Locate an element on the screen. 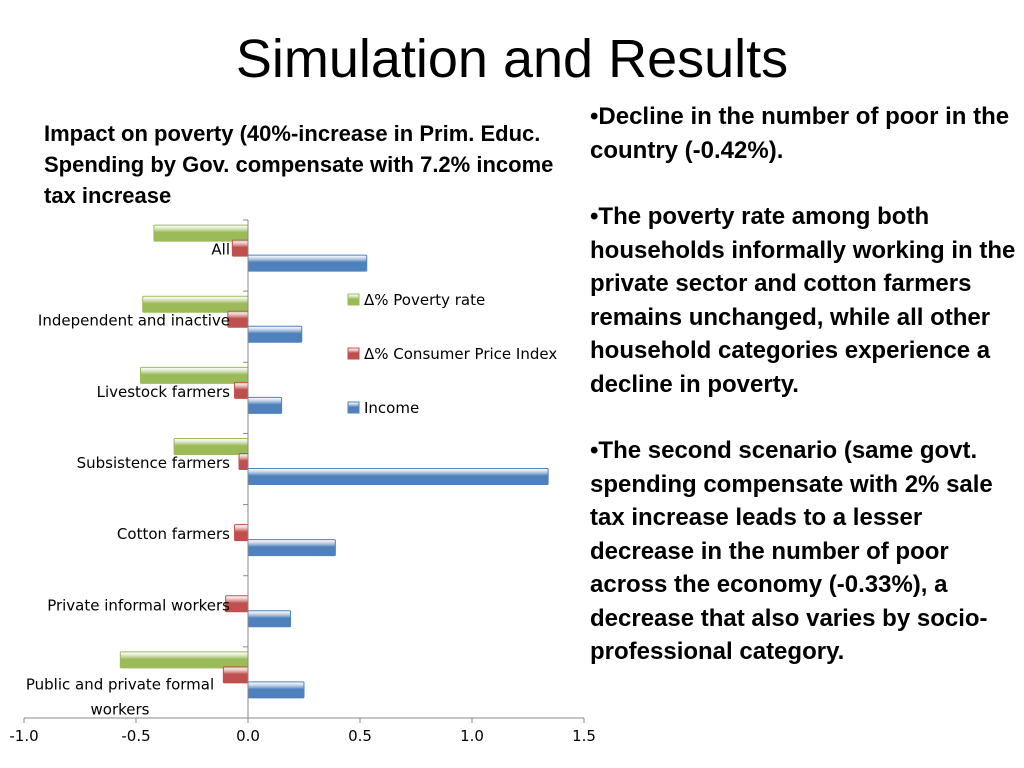 This screenshot has height=768, width=1024. category-label: Subsistence farmers is located at coordinates (154, 463).